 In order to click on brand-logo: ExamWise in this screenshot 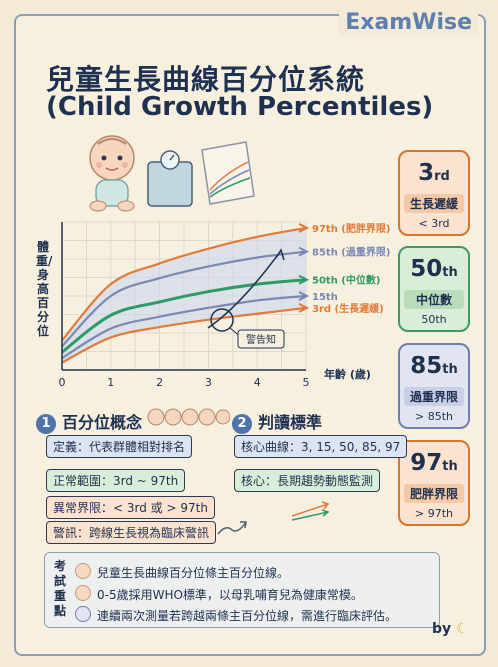, I will do `click(408, 22)`.